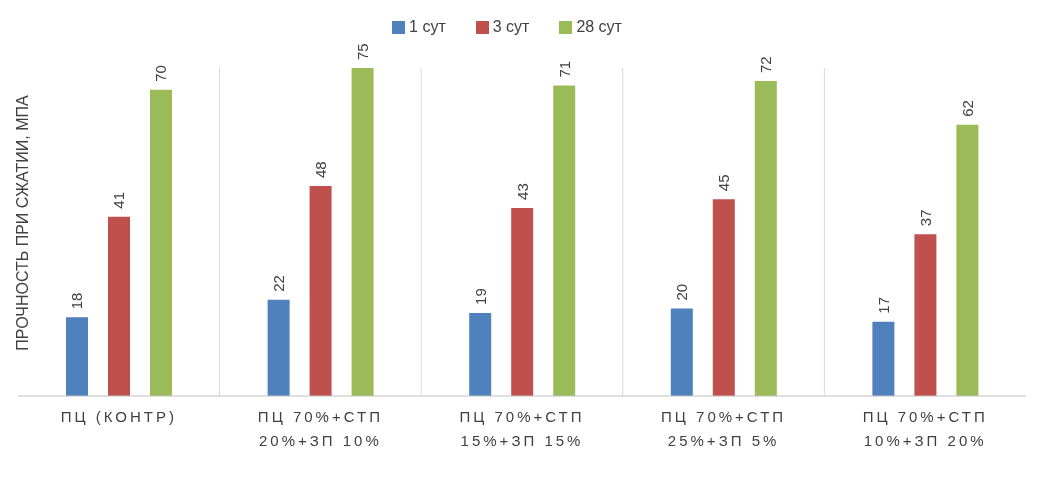  Describe the element at coordinates (77, 301) in the screenshot. I see `data-label: 18` at that location.